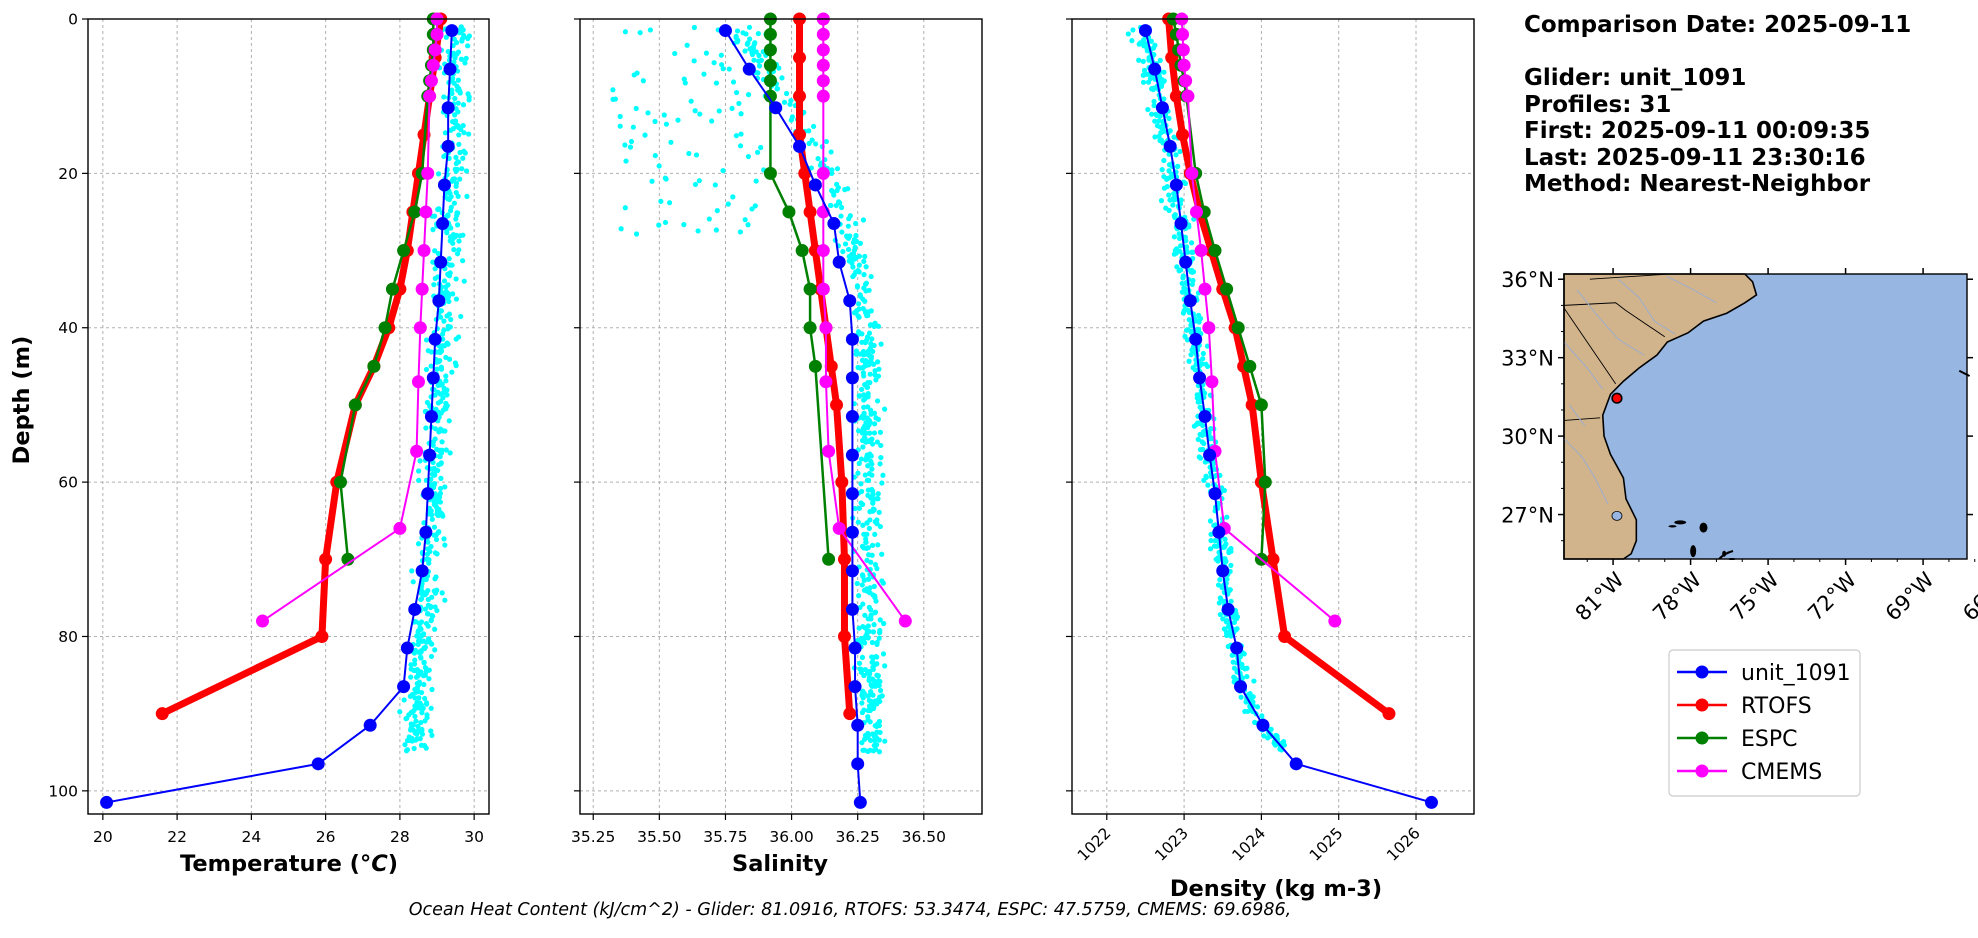 This screenshot has height=938, width=1978. I want to click on glider-name: Glider: unit_1091, so click(1635, 78).